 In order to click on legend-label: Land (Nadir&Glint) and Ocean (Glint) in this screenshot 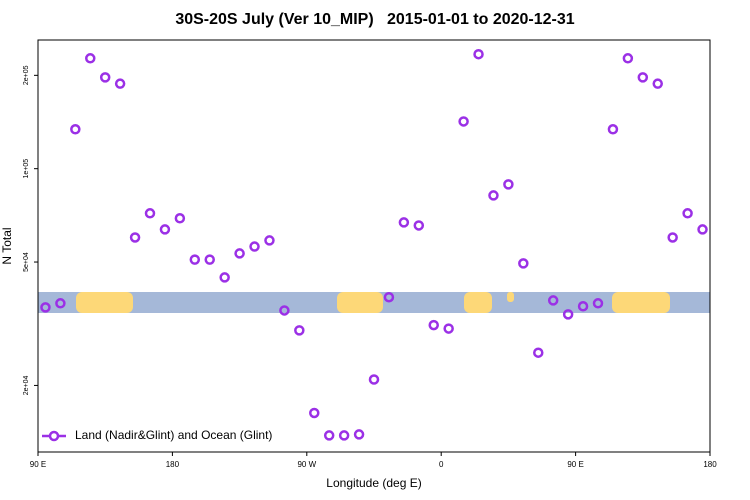, I will do `click(173, 435)`.